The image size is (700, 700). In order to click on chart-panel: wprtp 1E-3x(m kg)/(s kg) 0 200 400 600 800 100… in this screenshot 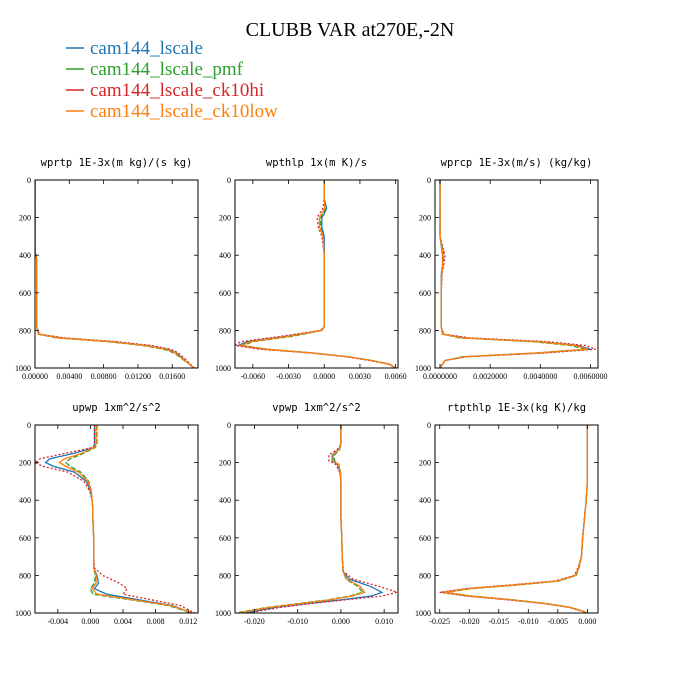, I will do `click(107, 269)`.